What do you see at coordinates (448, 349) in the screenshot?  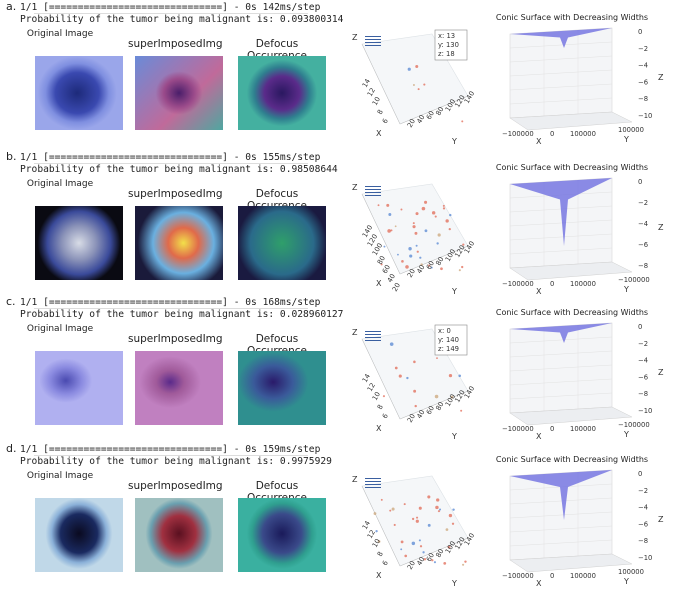 I see `svg-text: z: 149` at bounding box center [448, 349].